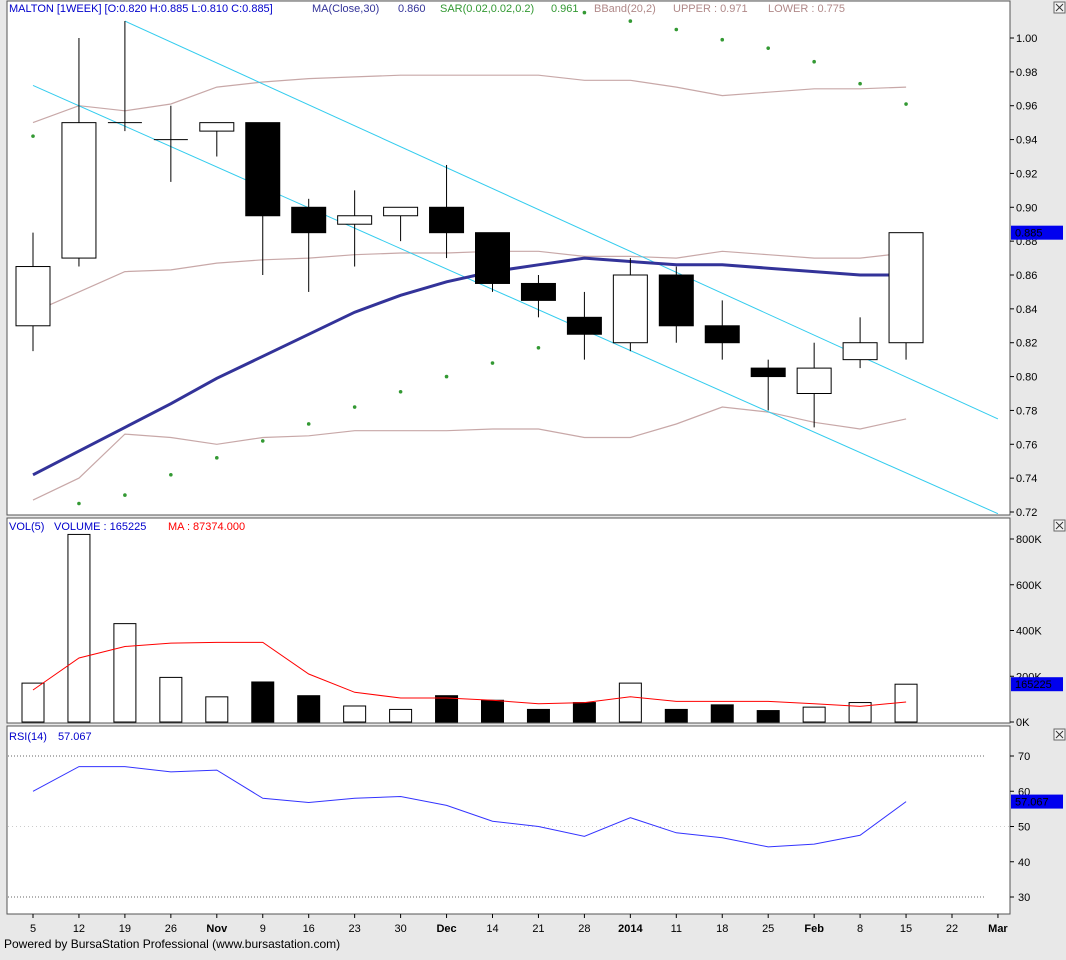 The height and width of the screenshot is (960, 1066). What do you see at coordinates (400, 929) in the screenshot?
I see `x-tick-label: 30` at bounding box center [400, 929].